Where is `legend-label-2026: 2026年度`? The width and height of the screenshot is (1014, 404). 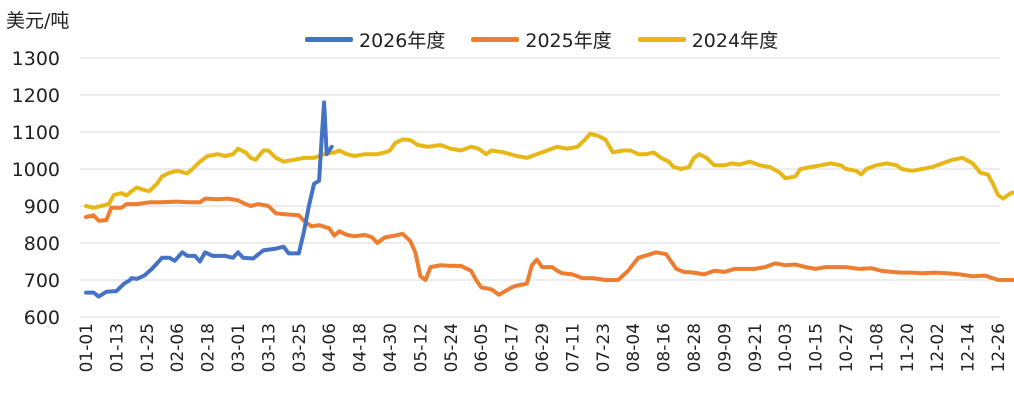
legend-label-2026: 2026年度 is located at coordinates (402, 41).